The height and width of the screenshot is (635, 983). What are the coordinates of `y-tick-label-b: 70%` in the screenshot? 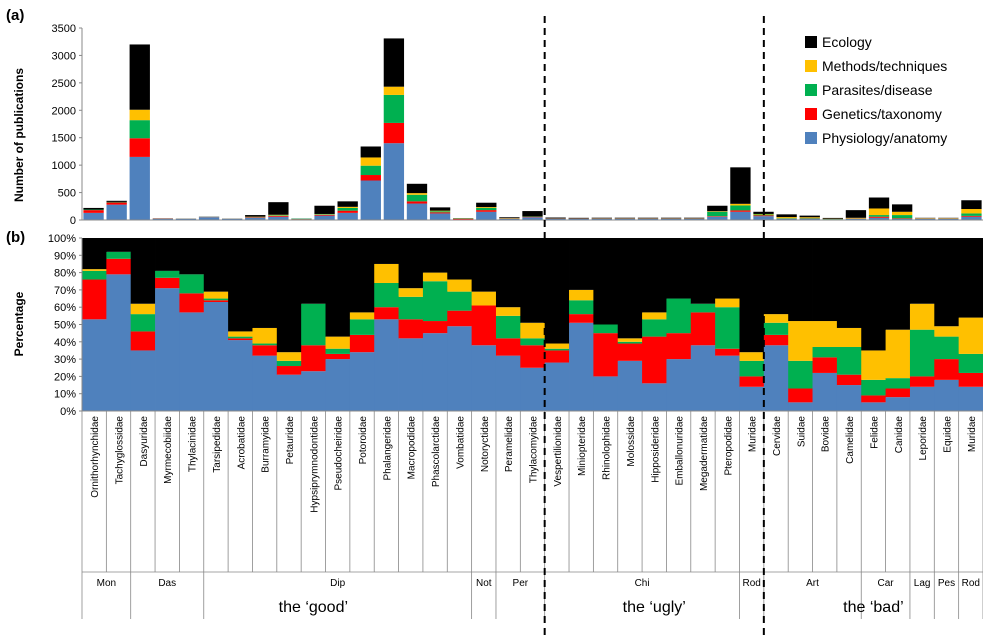 It's located at (65, 291).